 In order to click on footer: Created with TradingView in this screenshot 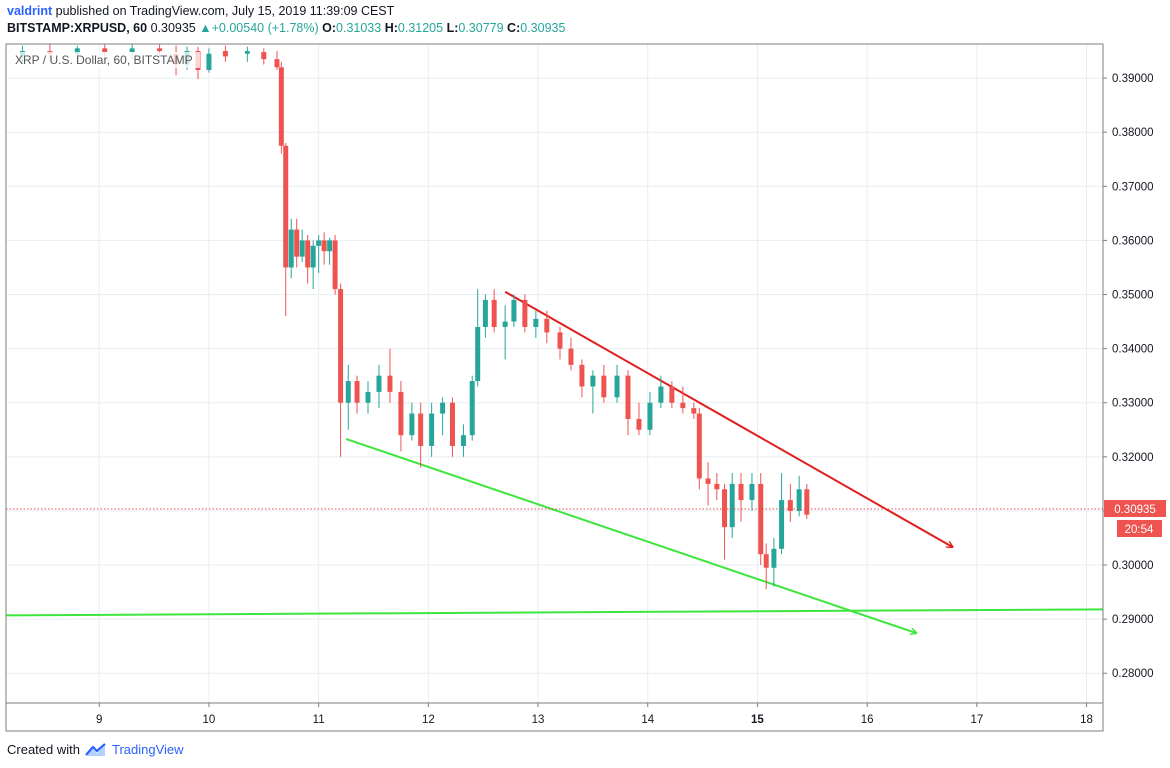, I will do `click(95, 749)`.